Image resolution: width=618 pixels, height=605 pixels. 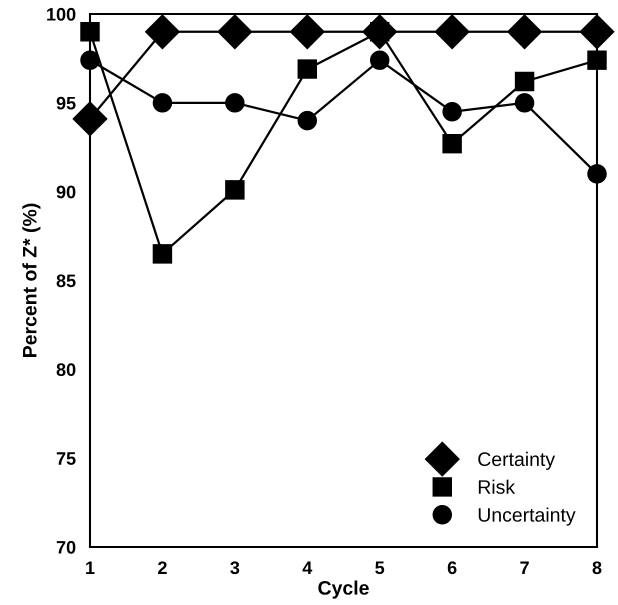 What do you see at coordinates (517, 461) in the screenshot?
I see `legend-label: Certainty` at bounding box center [517, 461].